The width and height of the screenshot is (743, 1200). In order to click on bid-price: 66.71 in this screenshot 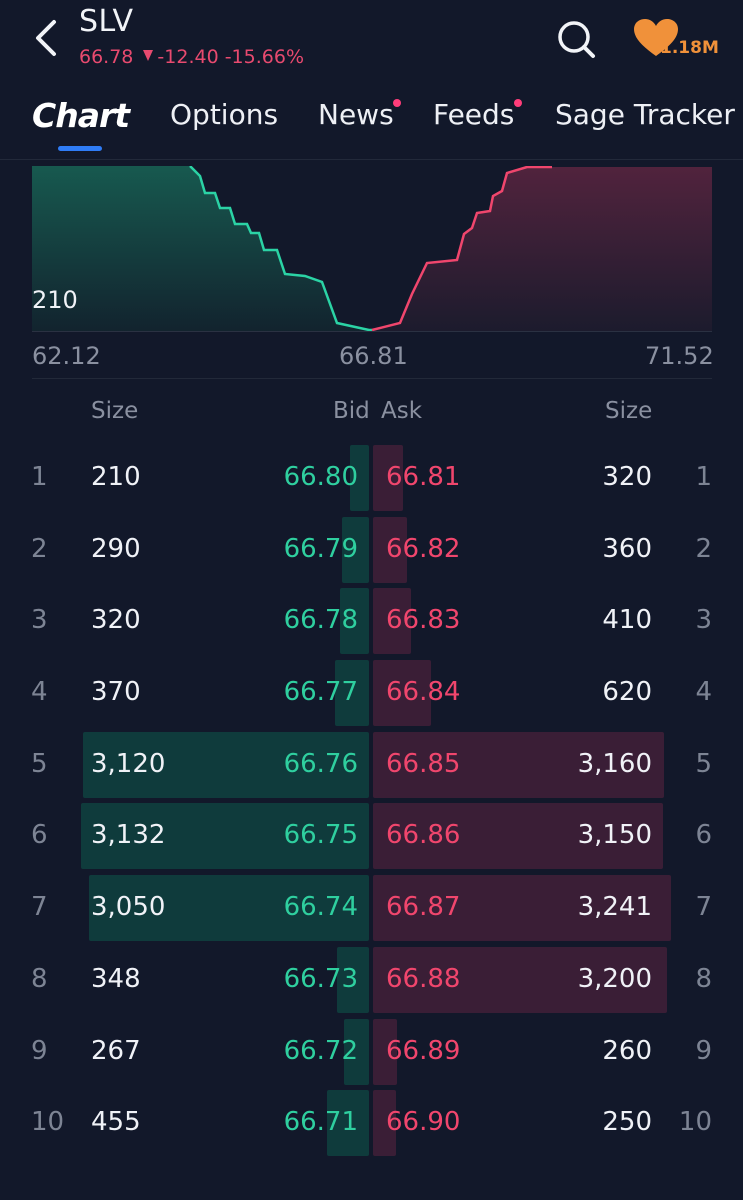, I will do `click(320, 1122)`.